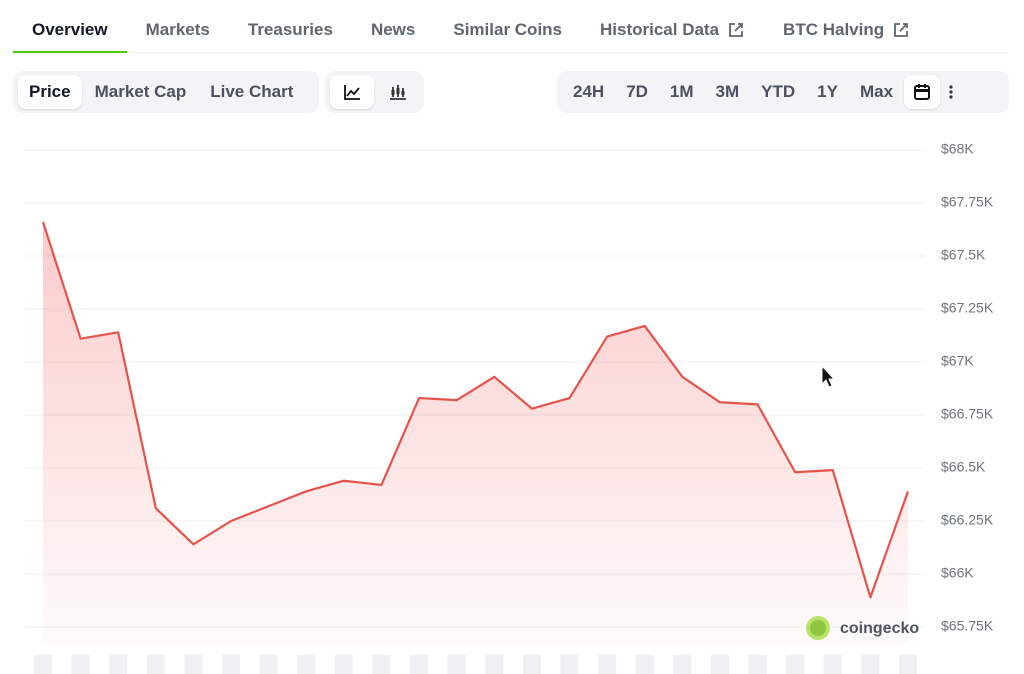  Describe the element at coordinates (834, 29) in the screenshot. I see `tab-label: BTC Halving` at that location.